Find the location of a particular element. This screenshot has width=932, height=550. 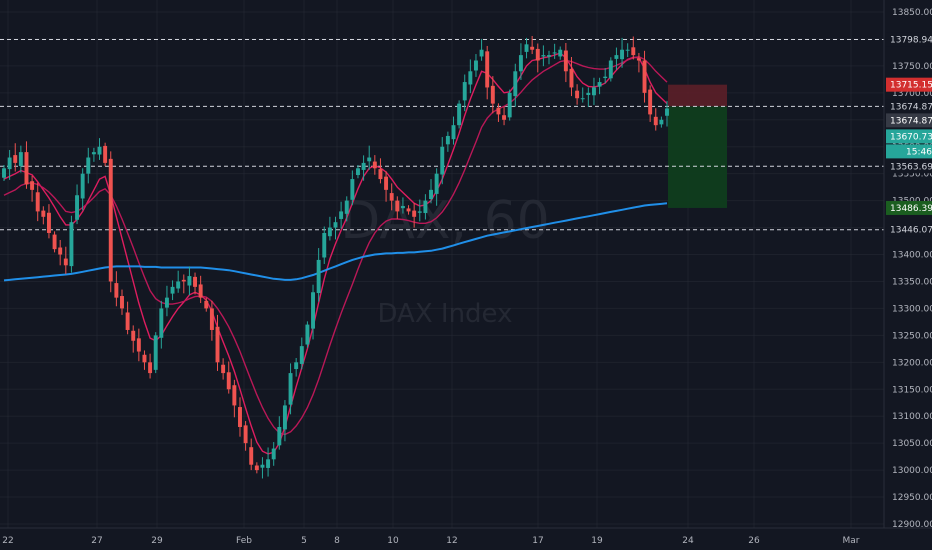

price-tick-label: 13400.000 is located at coordinates (912, 256).